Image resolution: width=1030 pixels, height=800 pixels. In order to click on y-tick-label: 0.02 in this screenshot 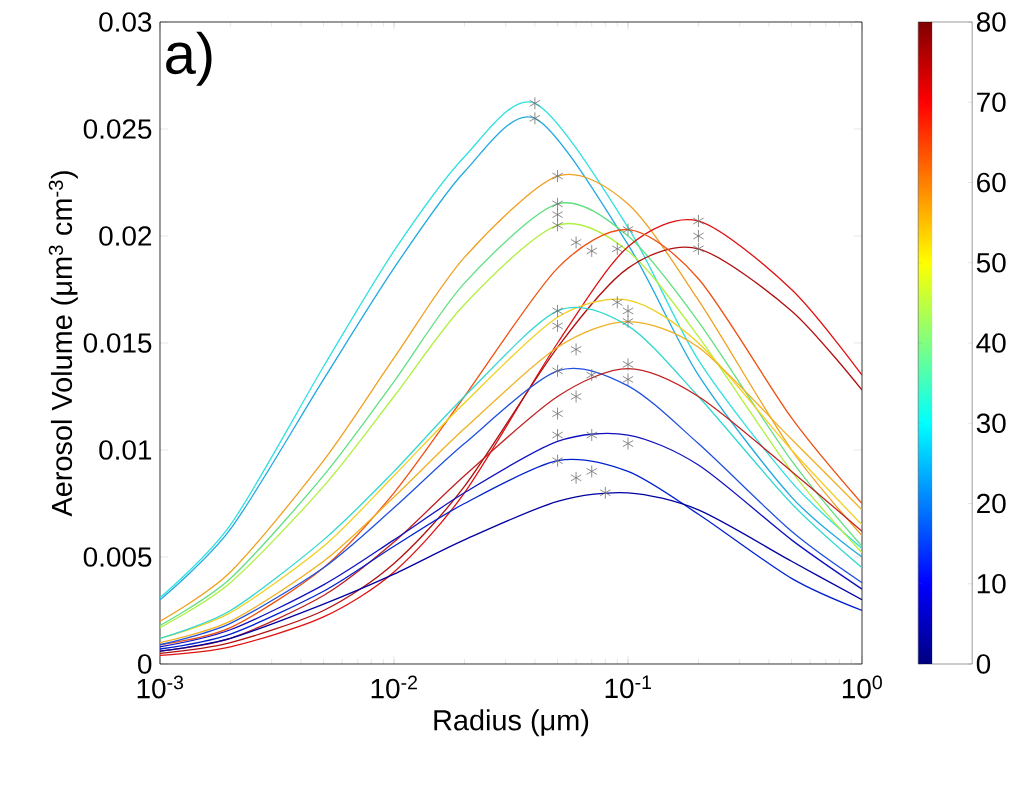, I will do `click(125, 236)`.